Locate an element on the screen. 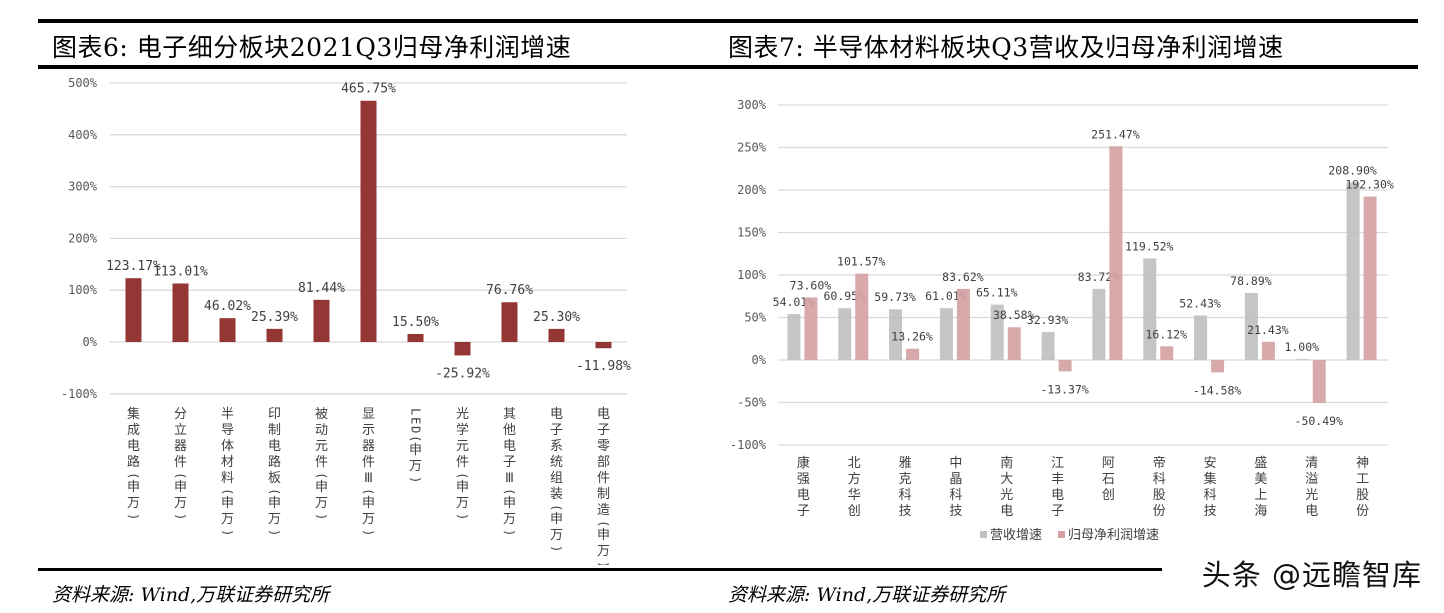  data-label: 81.44% is located at coordinates (321, 288).